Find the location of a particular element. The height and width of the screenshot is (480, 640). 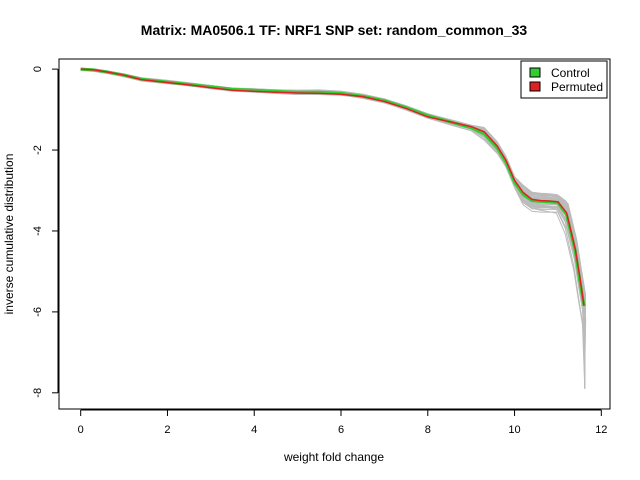

x-tick-label: 10 is located at coordinates (514, 430).